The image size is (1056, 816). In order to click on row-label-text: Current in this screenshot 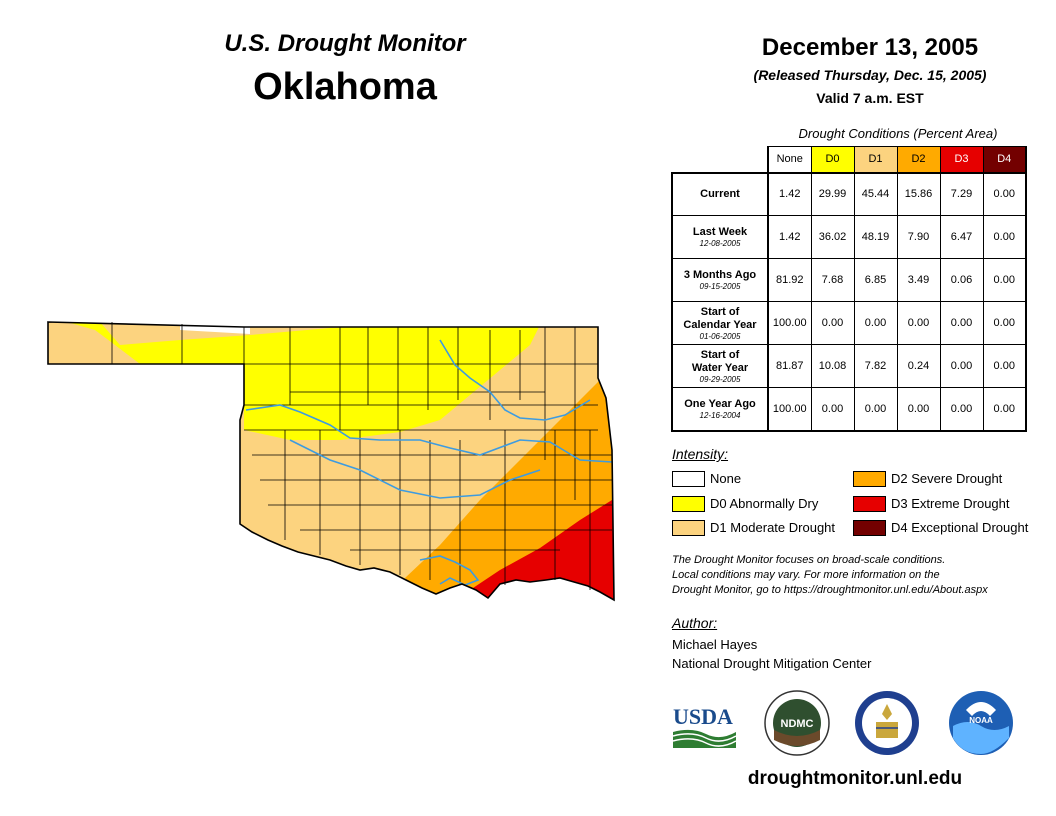, I will do `click(720, 193)`.